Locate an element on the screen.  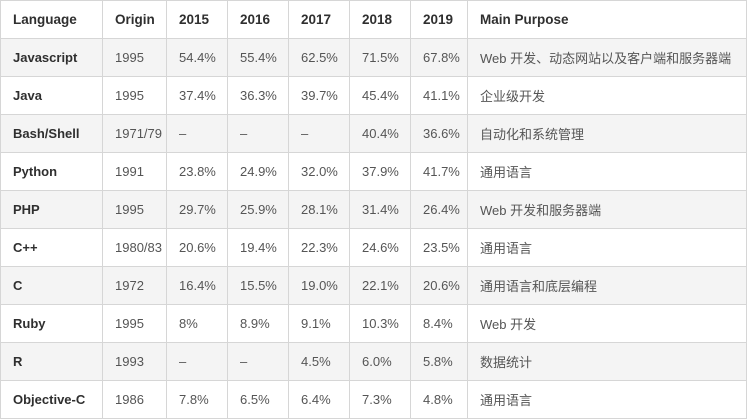
table-cell: 7.3% is located at coordinates (380, 399).